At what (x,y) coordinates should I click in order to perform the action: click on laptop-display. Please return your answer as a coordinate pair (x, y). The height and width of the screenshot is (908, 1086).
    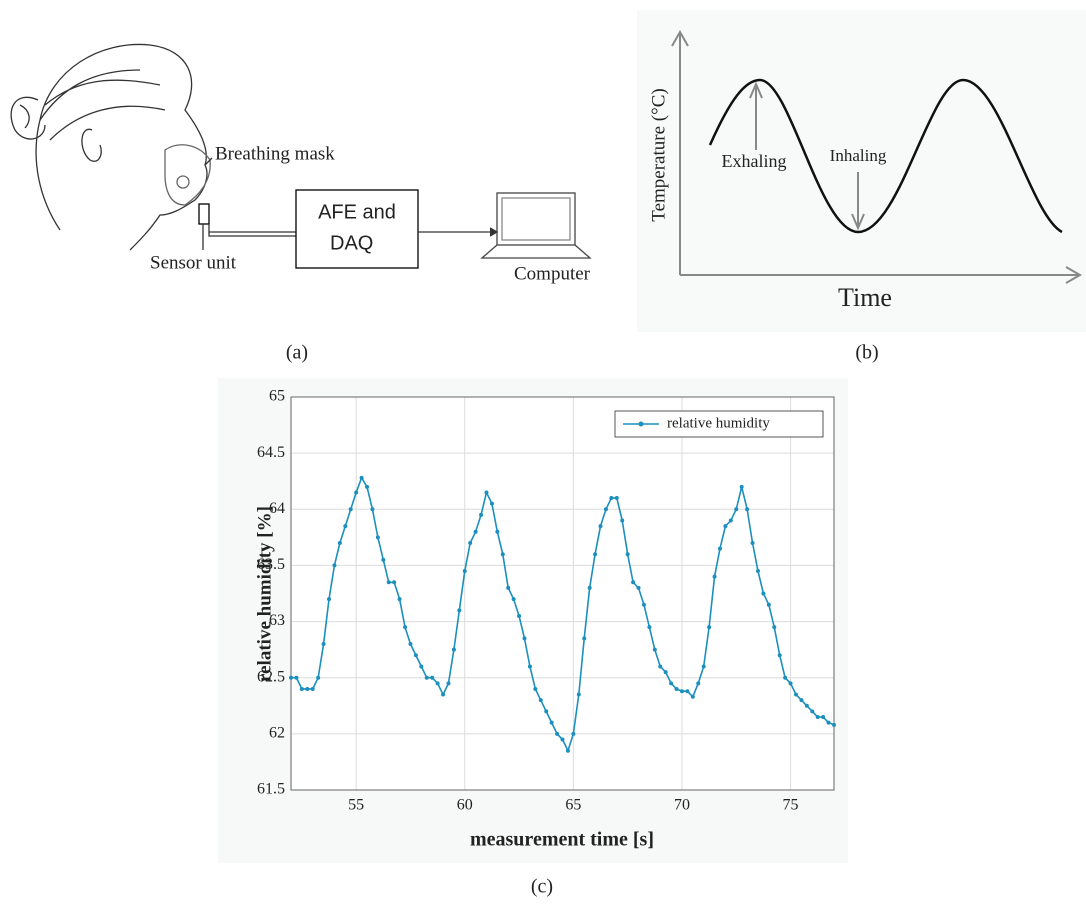
    Looking at the image, I should click on (536, 219).